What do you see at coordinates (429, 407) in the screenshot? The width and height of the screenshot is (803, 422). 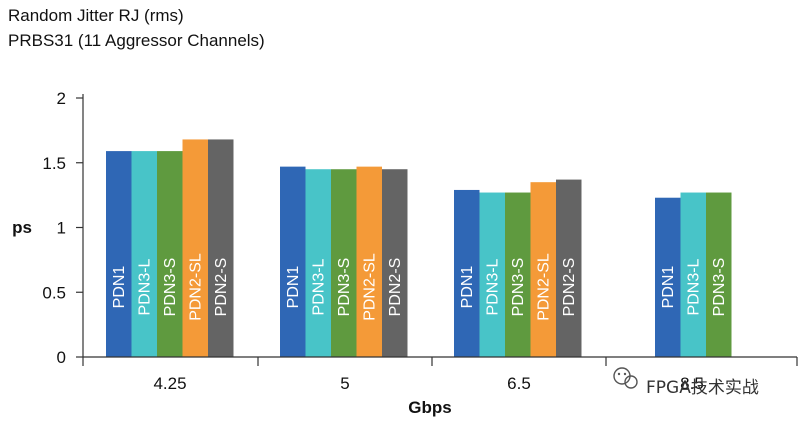 I see `x-axis-title: Gbps` at bounding box center [429, 407].